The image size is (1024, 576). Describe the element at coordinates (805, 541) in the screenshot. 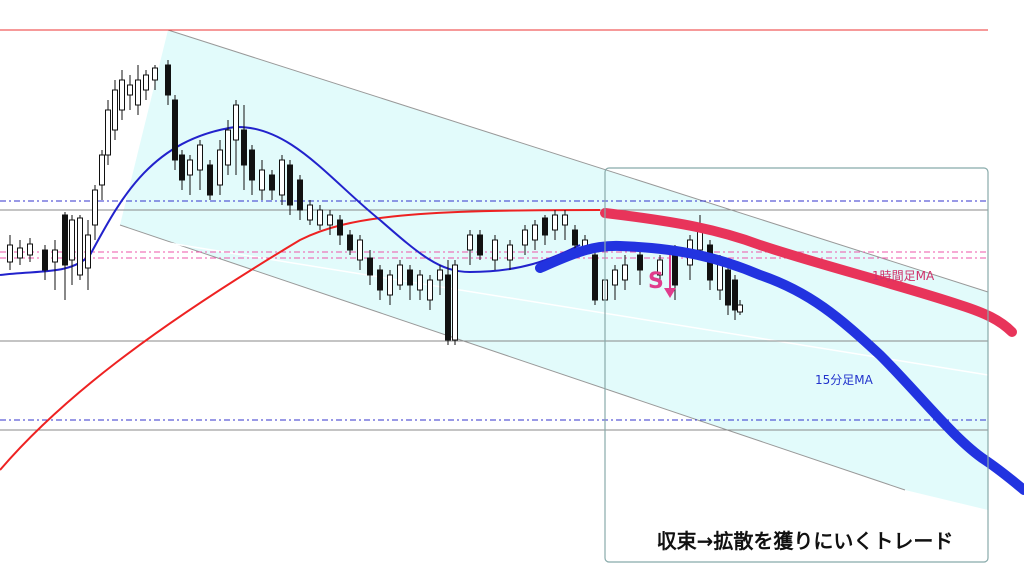

I see `caption: 収束→拡散を獲りにいくトレード` at that location.